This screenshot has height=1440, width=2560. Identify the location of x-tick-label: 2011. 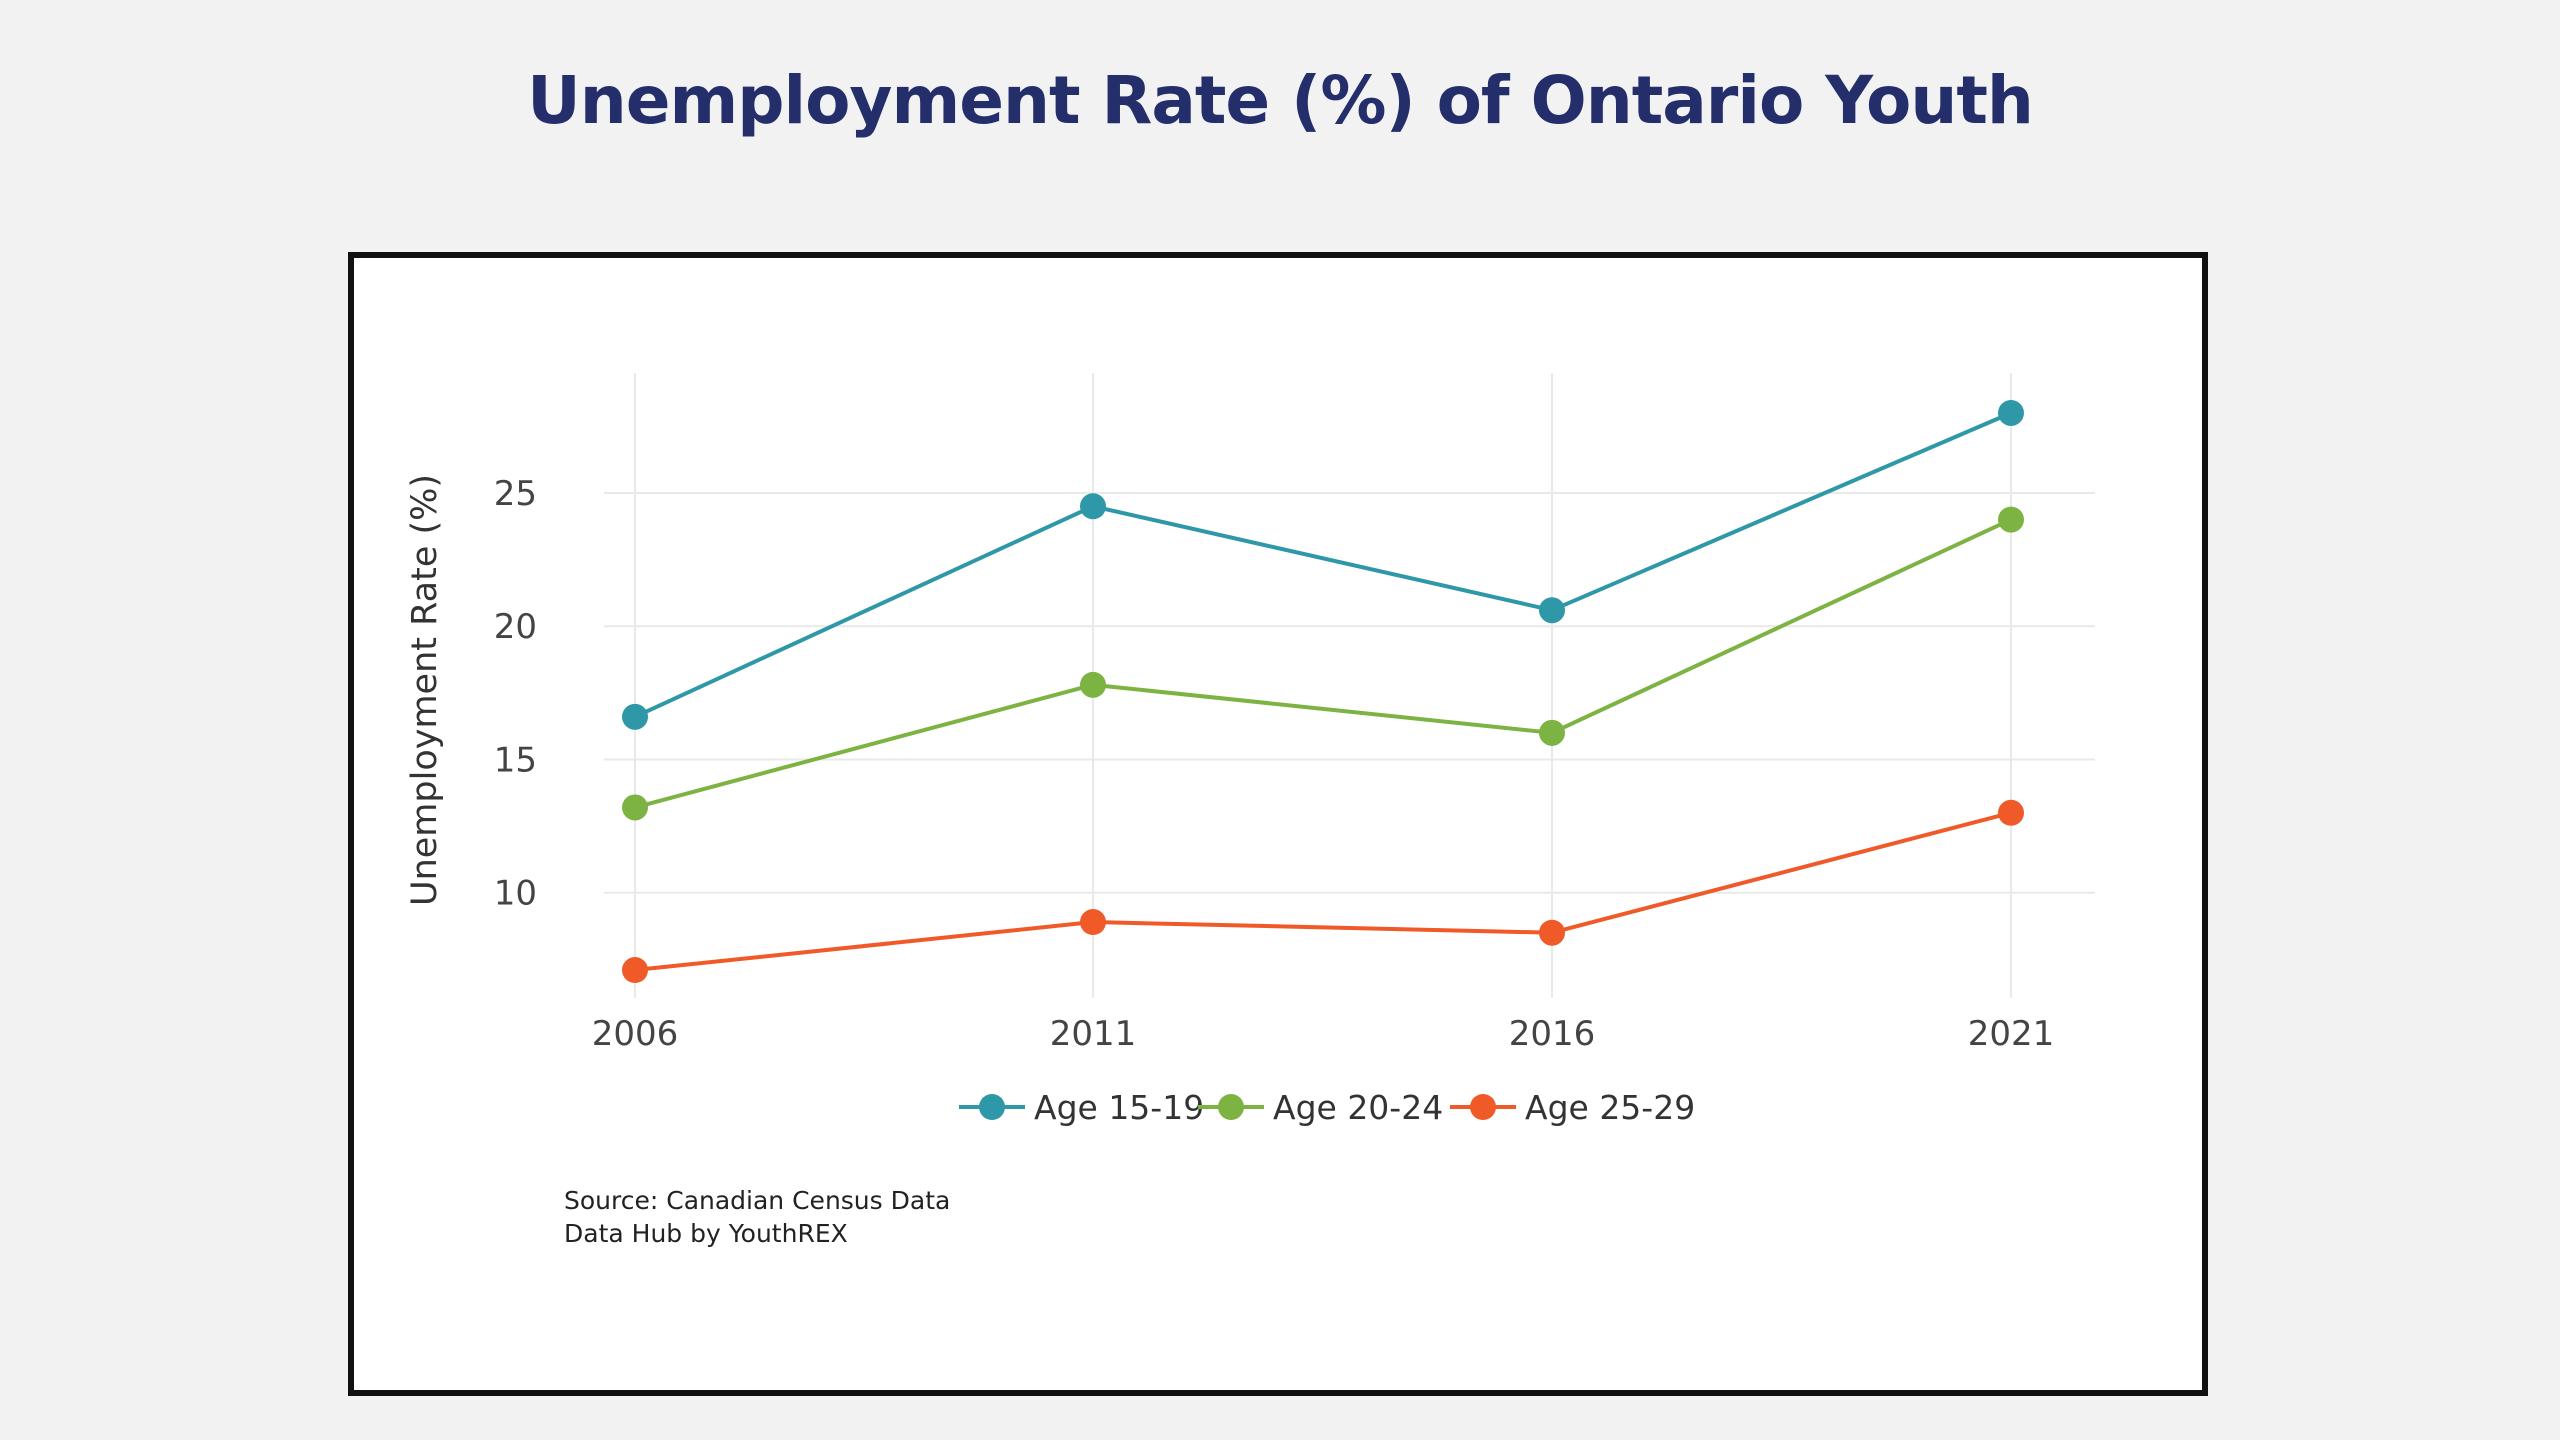
(1093, 1034).